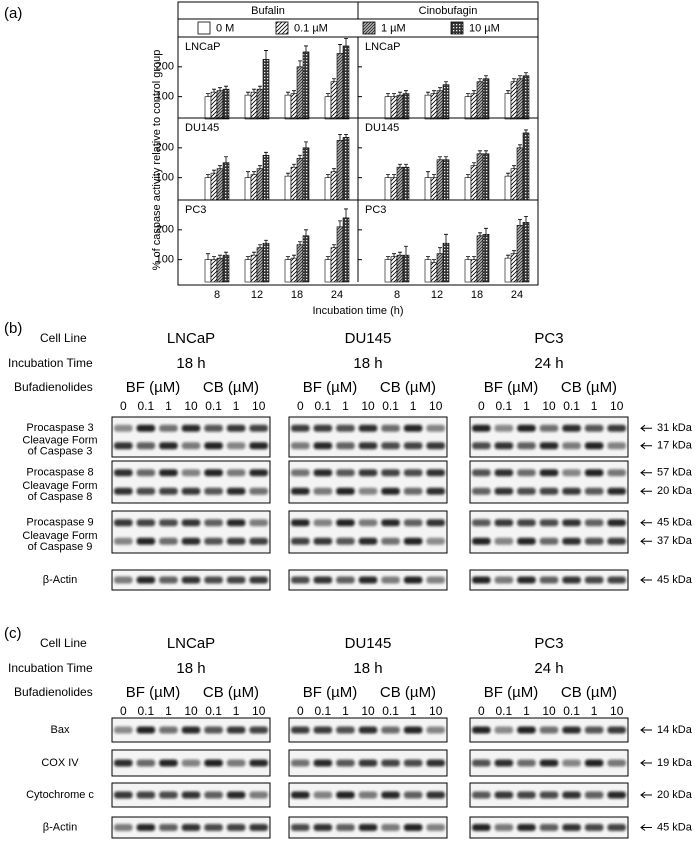  I want to click on kda-label: 20 kDa, so click(675, 491).